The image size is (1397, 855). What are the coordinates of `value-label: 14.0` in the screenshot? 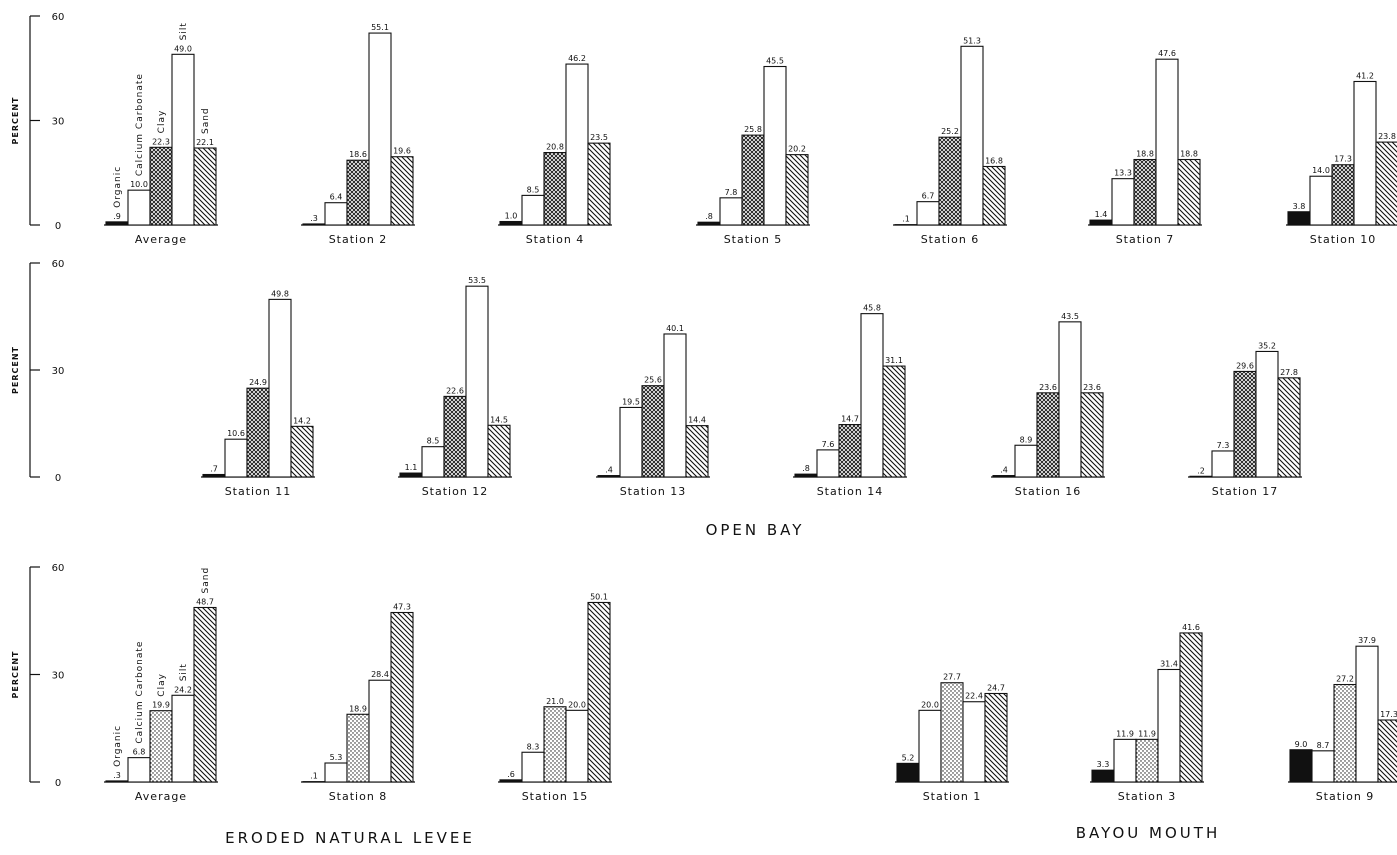 It's located at (1321, 170).